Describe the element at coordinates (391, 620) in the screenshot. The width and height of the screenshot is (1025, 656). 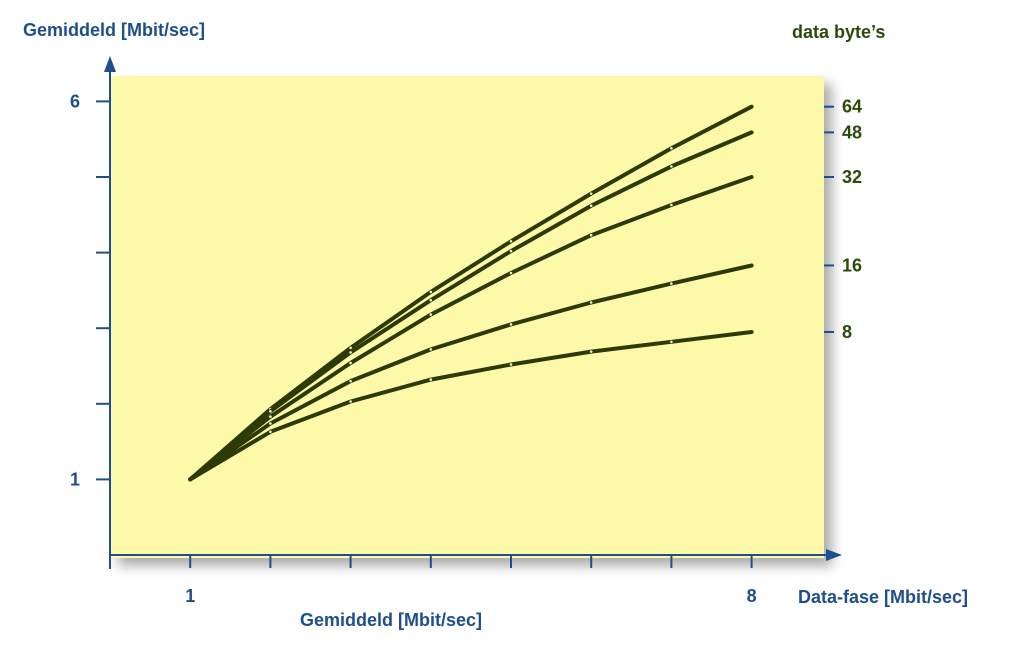
I see `x-axis-subtitle: Gemiddeld [Mbit/sec]` at that location.